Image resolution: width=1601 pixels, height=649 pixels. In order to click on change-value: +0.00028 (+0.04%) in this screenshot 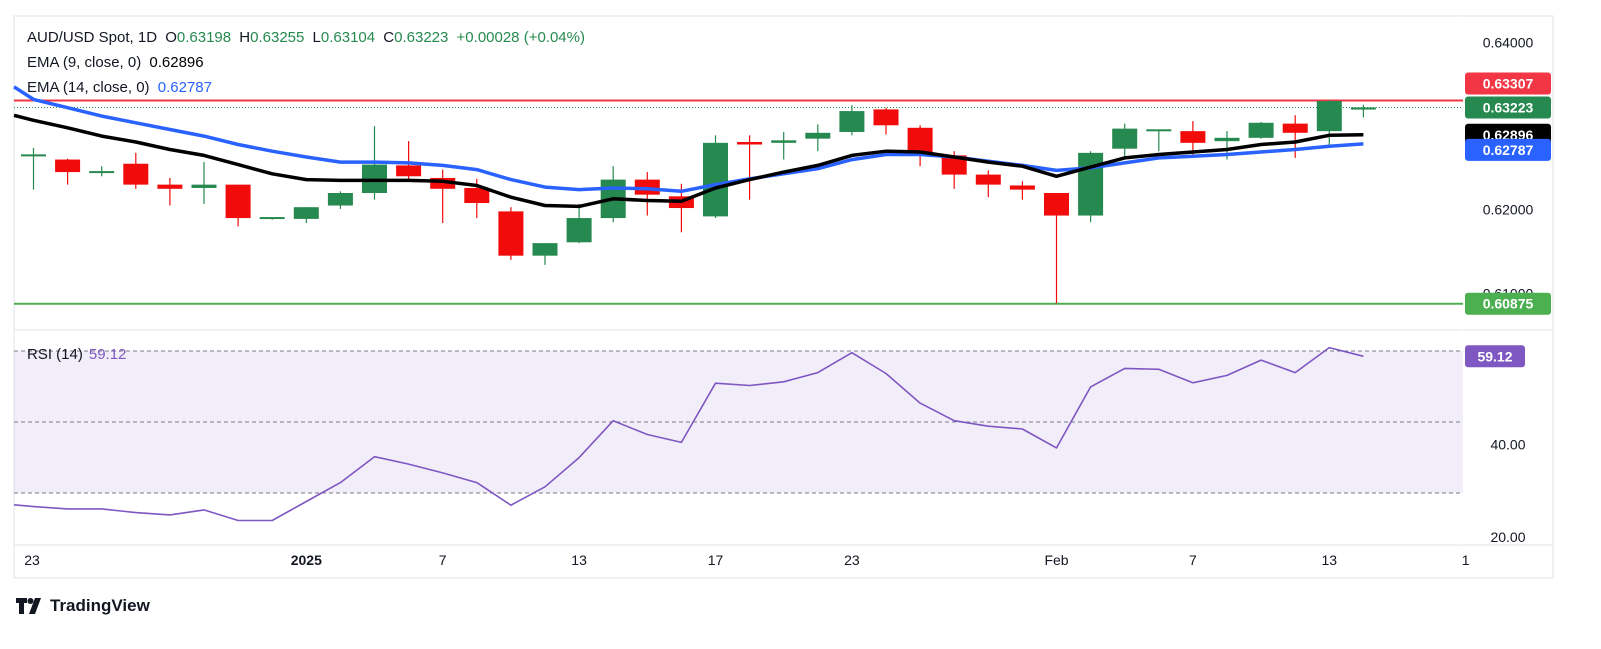, I will do `click(520, 37)`.